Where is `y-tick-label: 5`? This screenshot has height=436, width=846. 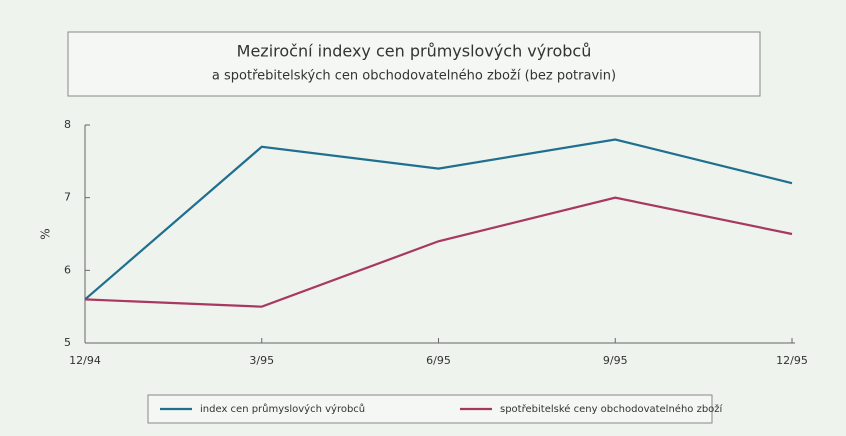
y-tick-label: 5 is located at coordinates (67, 342).